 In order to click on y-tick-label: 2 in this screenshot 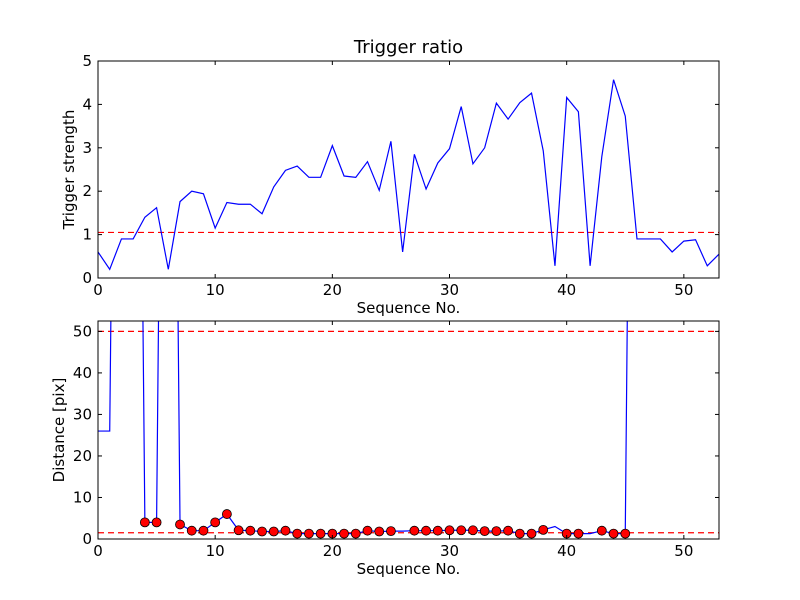, I will do `click(87, 191)`.